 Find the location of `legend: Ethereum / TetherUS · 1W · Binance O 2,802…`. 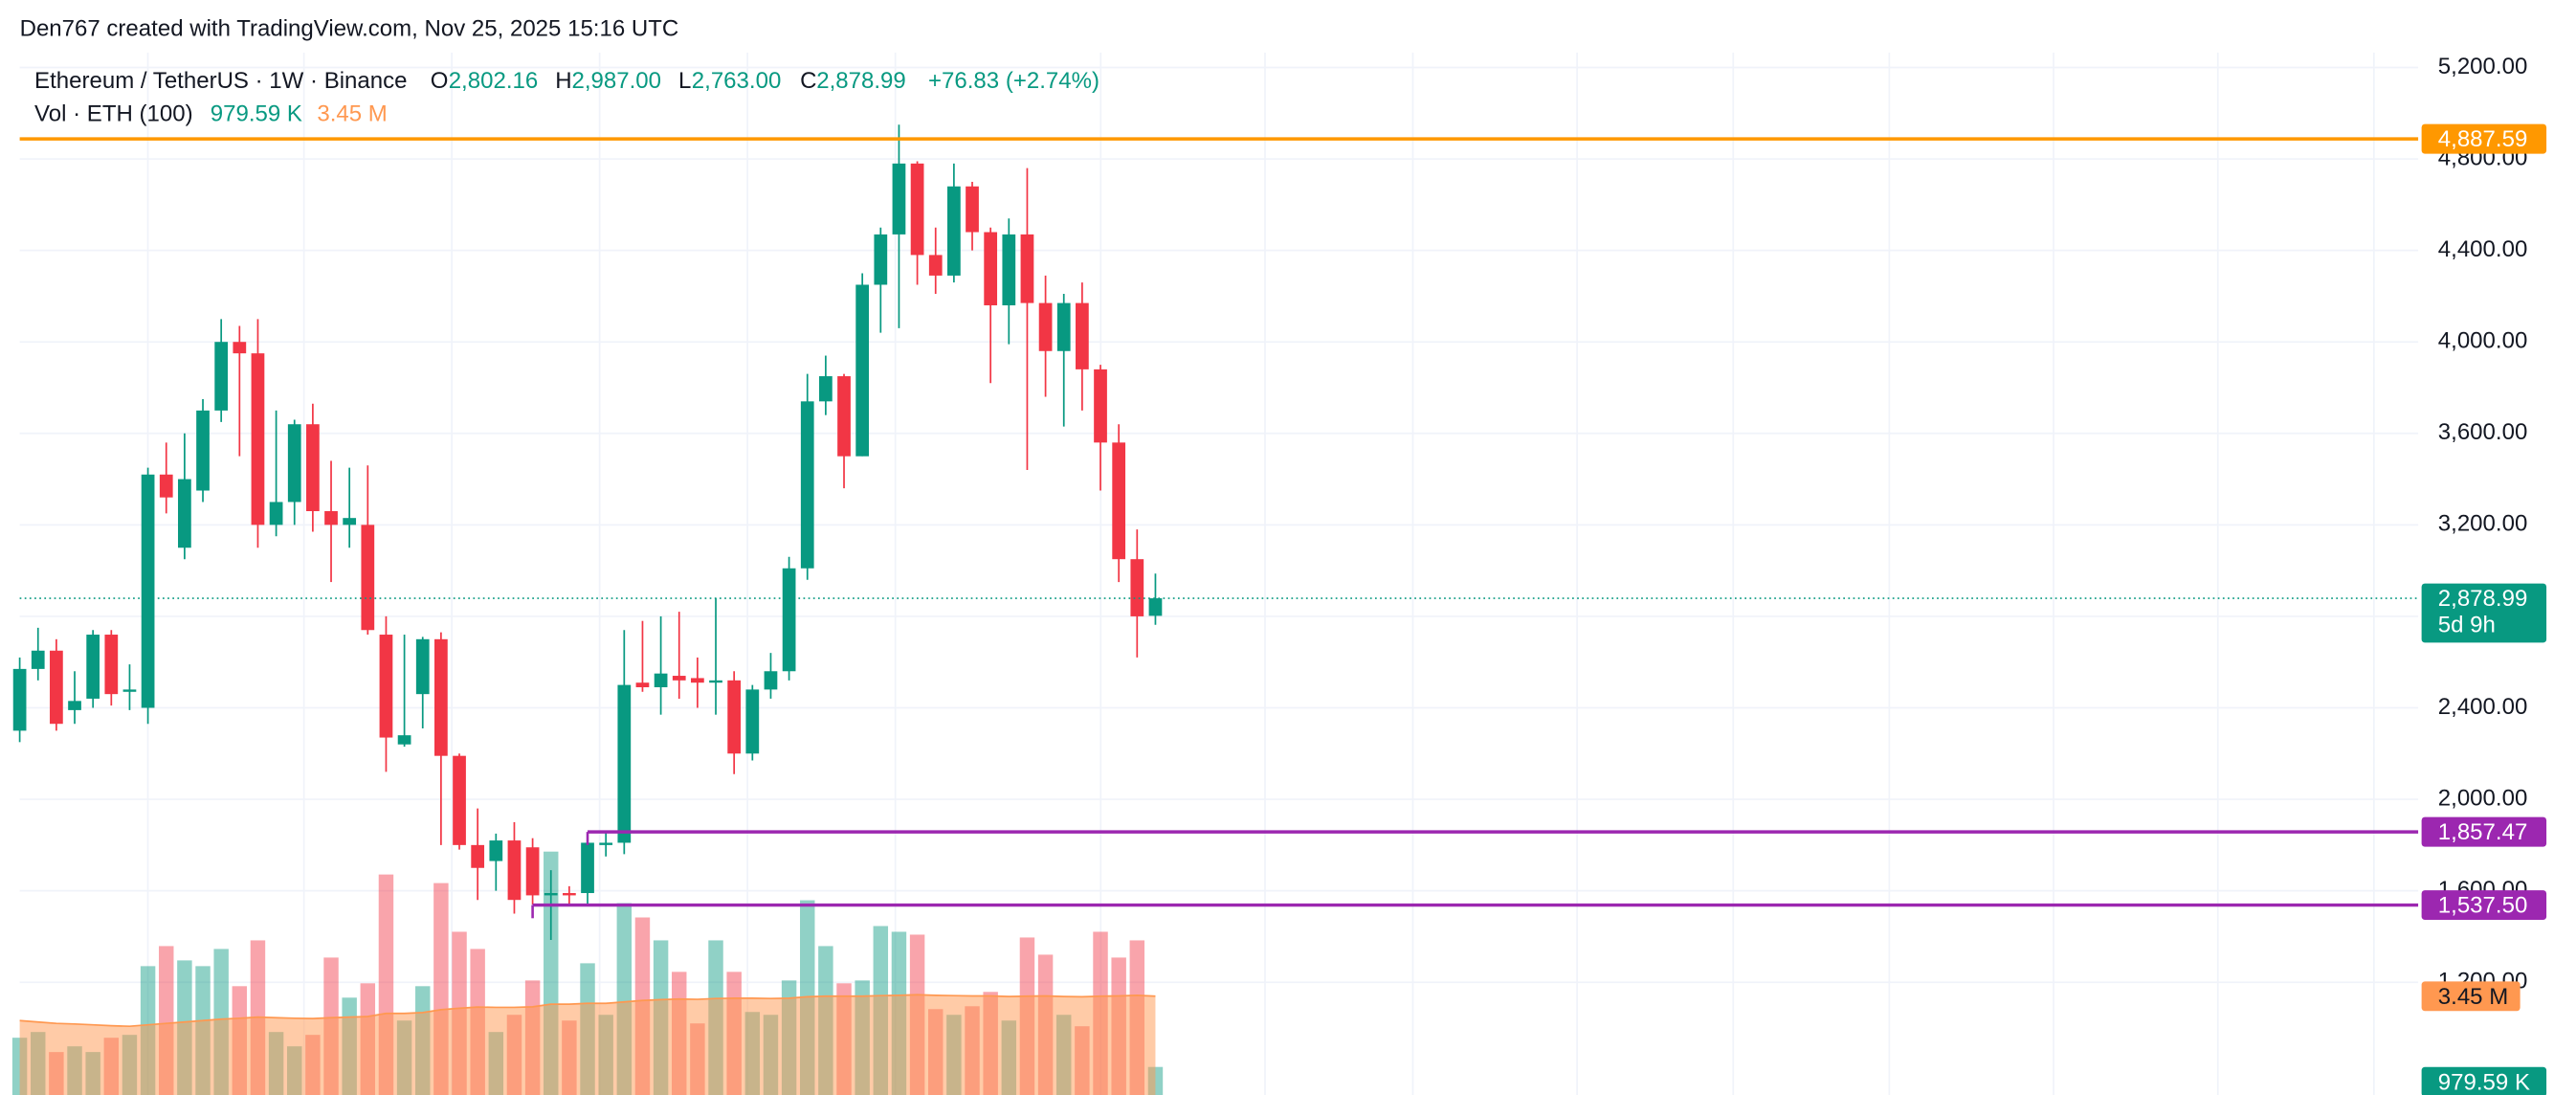

legend: Ethereum / TetherUS · 1W · Binance O 2,802… is located at coordinates (566, 97).